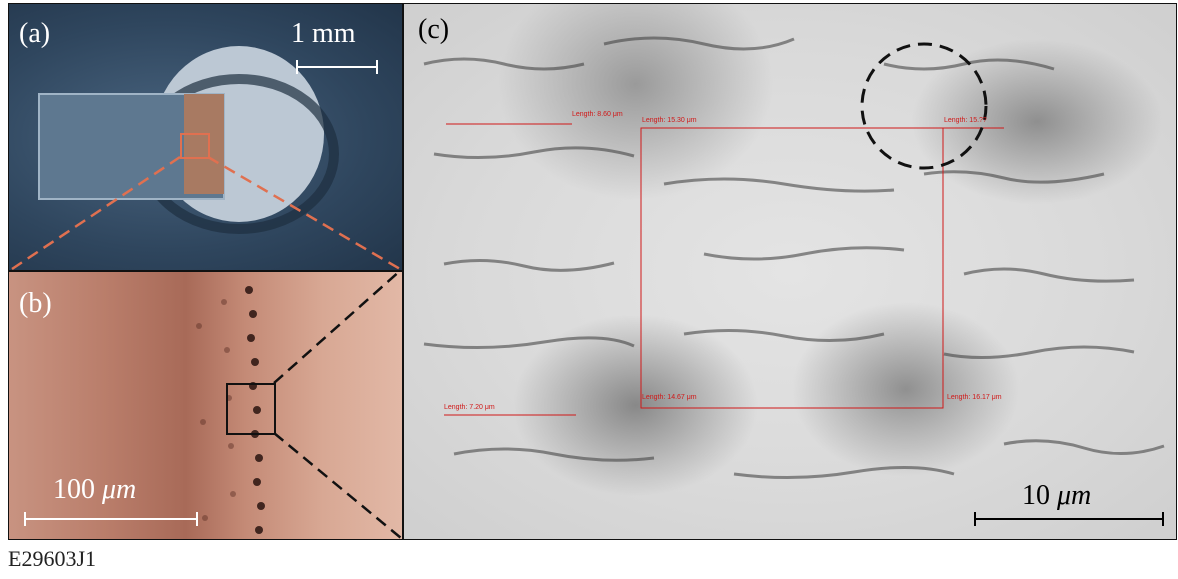  I want to click on hole-column, so click(255, 410).